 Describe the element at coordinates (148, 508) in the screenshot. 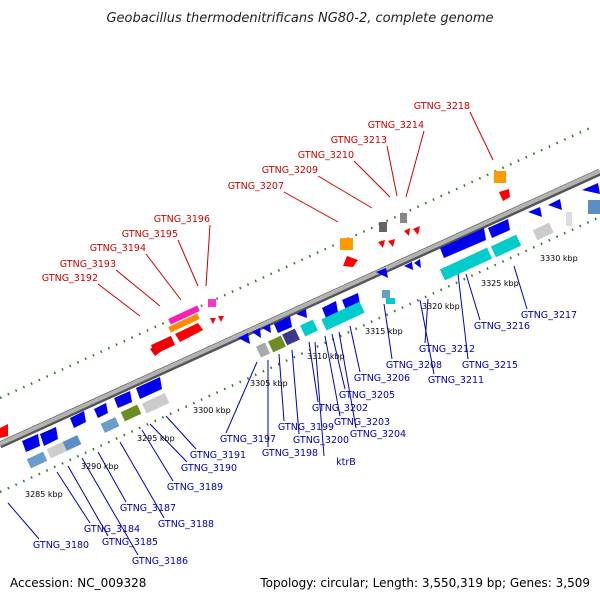

I see `reverse-gene-label: GTNG_3187` at that location.